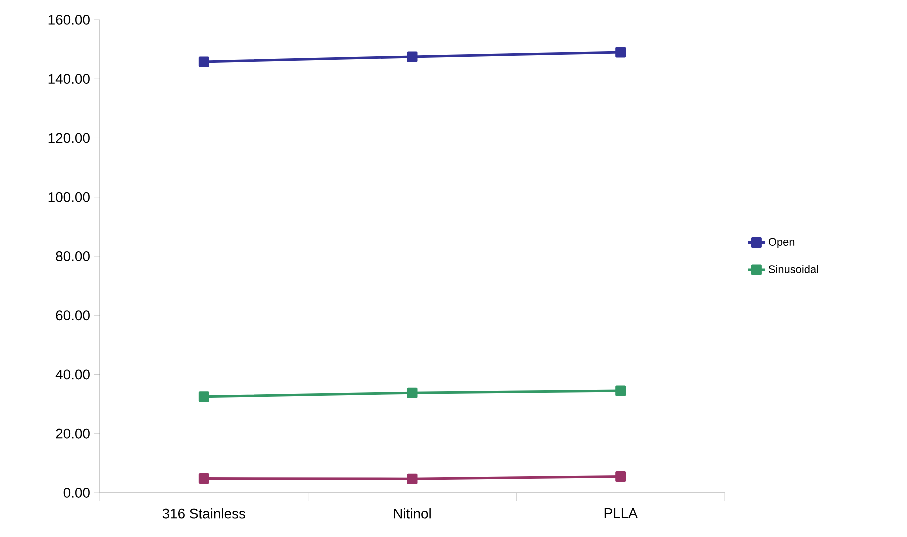 This screenshot has width=907, height=537. I want to click on legend-label: Open, so click(781, 243).